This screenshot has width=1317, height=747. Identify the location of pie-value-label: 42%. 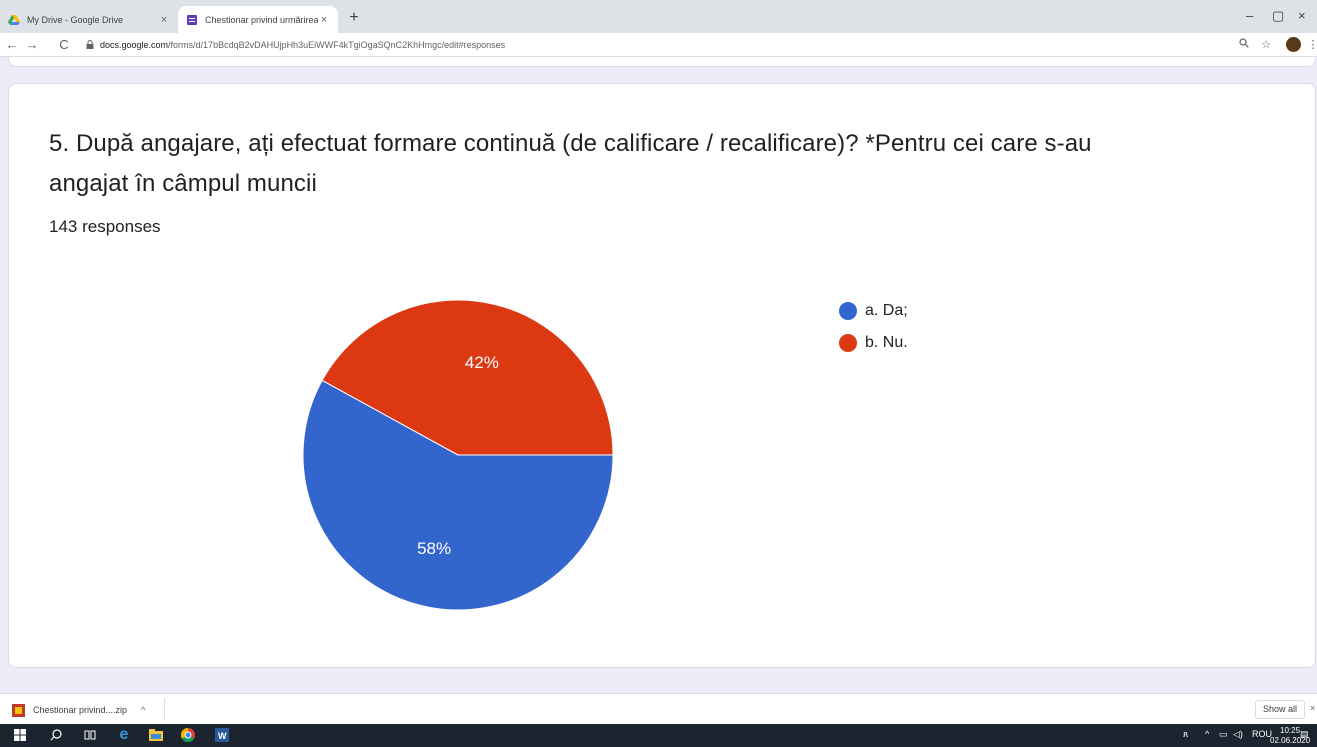
(482, 362).